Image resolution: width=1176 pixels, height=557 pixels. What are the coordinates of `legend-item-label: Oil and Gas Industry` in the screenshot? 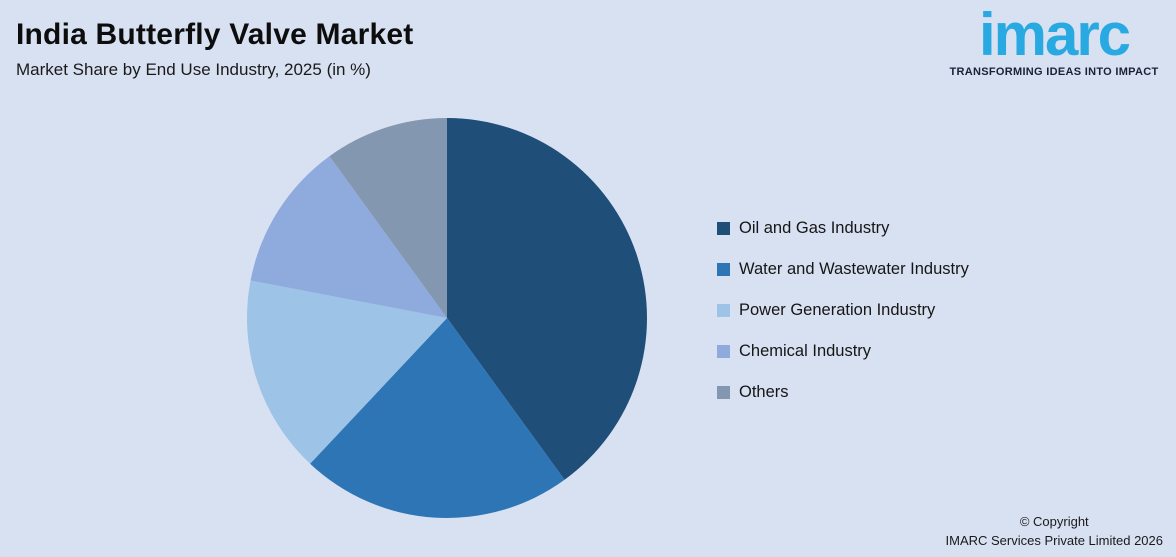 It's located at (814, 227).